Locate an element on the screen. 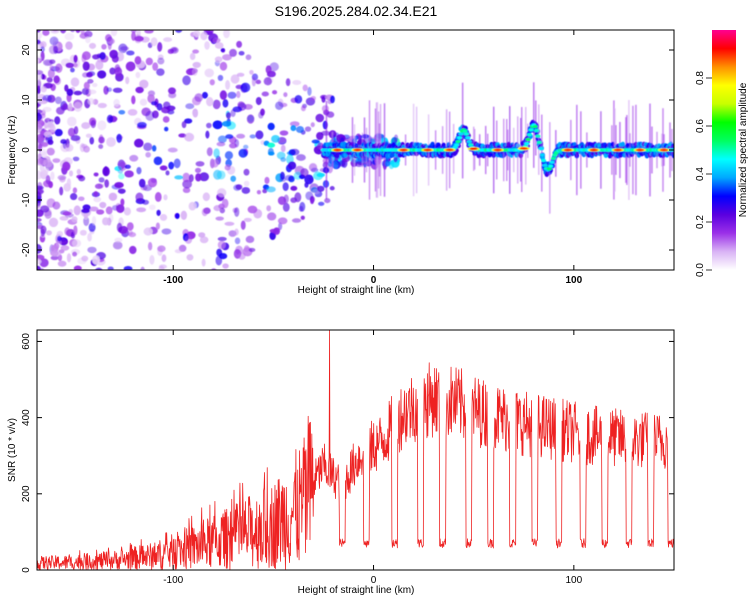 The image size is (750, 600). spectrogram-peak is located at coordinates (497, 150).